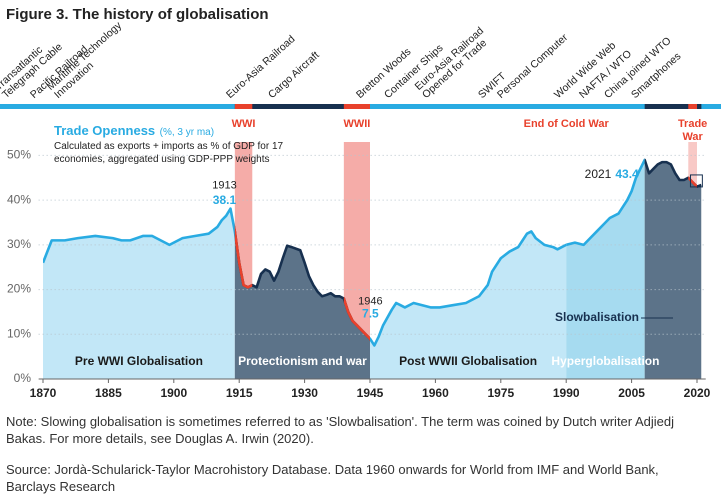 The image size is (721, 497). I want to click on event-label: End of Cold War, so click(566, 124).